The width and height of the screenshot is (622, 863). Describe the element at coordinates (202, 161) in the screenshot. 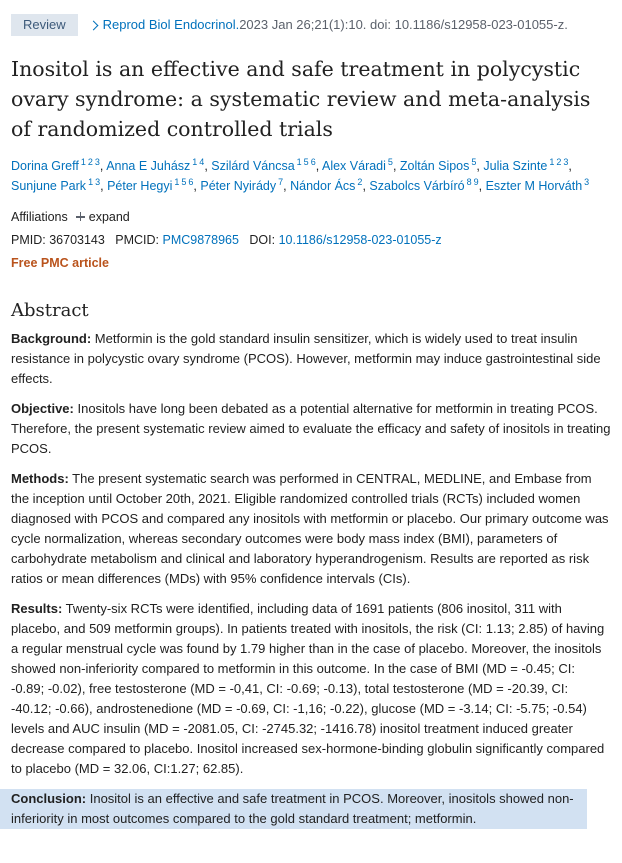

I see `affiliation-ref: 4` at that location.